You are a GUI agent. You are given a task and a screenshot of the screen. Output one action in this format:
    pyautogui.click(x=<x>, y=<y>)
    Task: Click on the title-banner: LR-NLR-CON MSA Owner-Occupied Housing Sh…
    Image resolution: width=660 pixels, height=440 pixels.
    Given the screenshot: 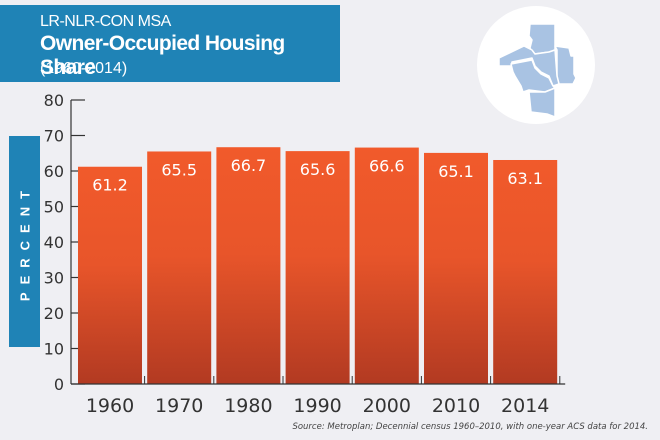 What is the action you would take?
    pyautogui.click(x=170, y=43)
    